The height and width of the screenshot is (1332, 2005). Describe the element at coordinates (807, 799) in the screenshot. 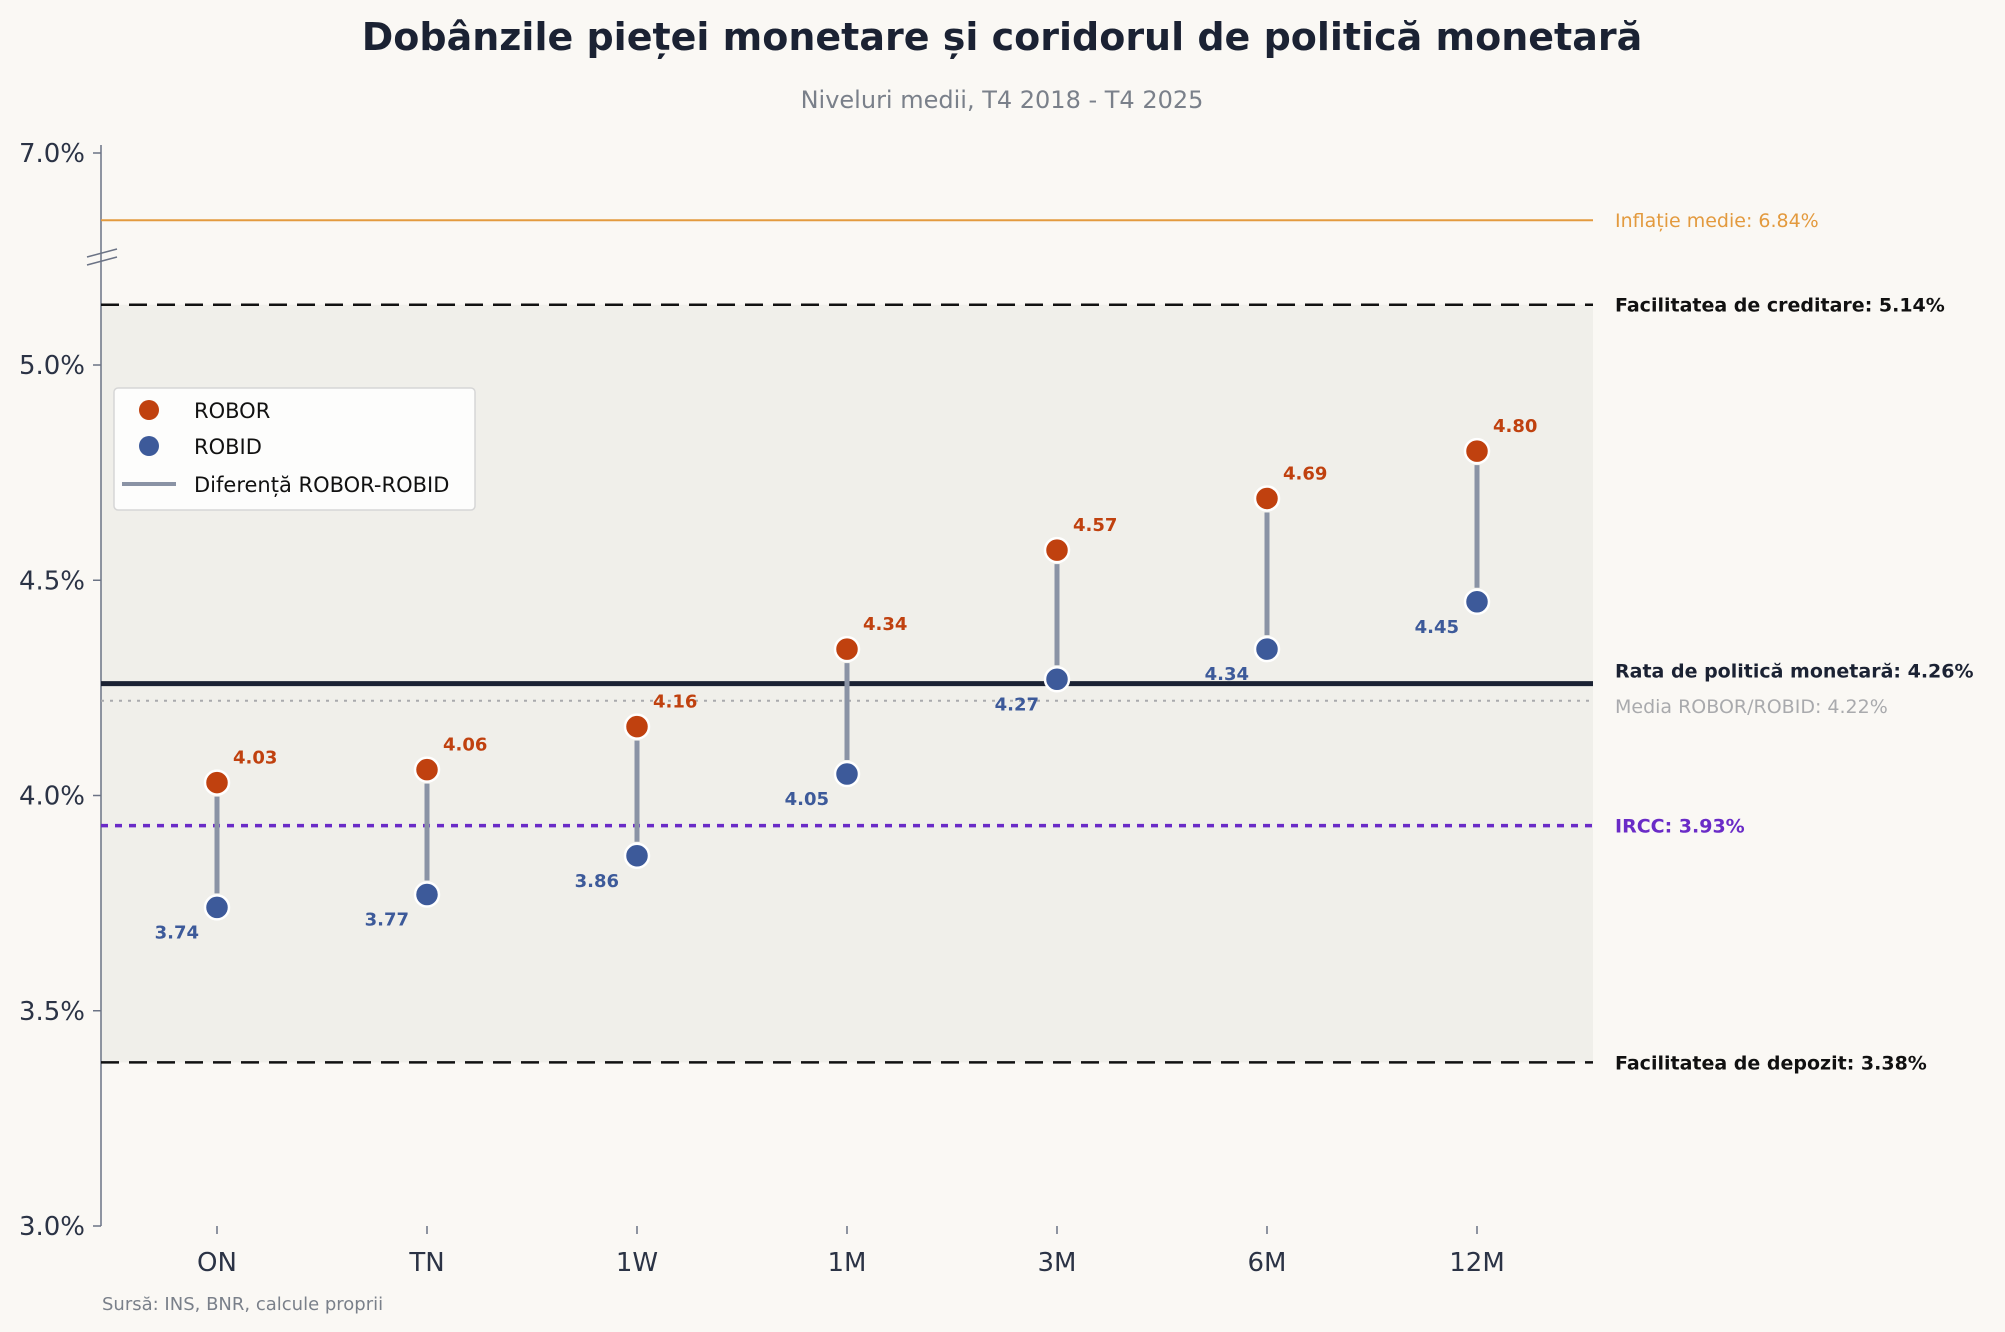

I see `robid-value-label: 4.05` at that location.